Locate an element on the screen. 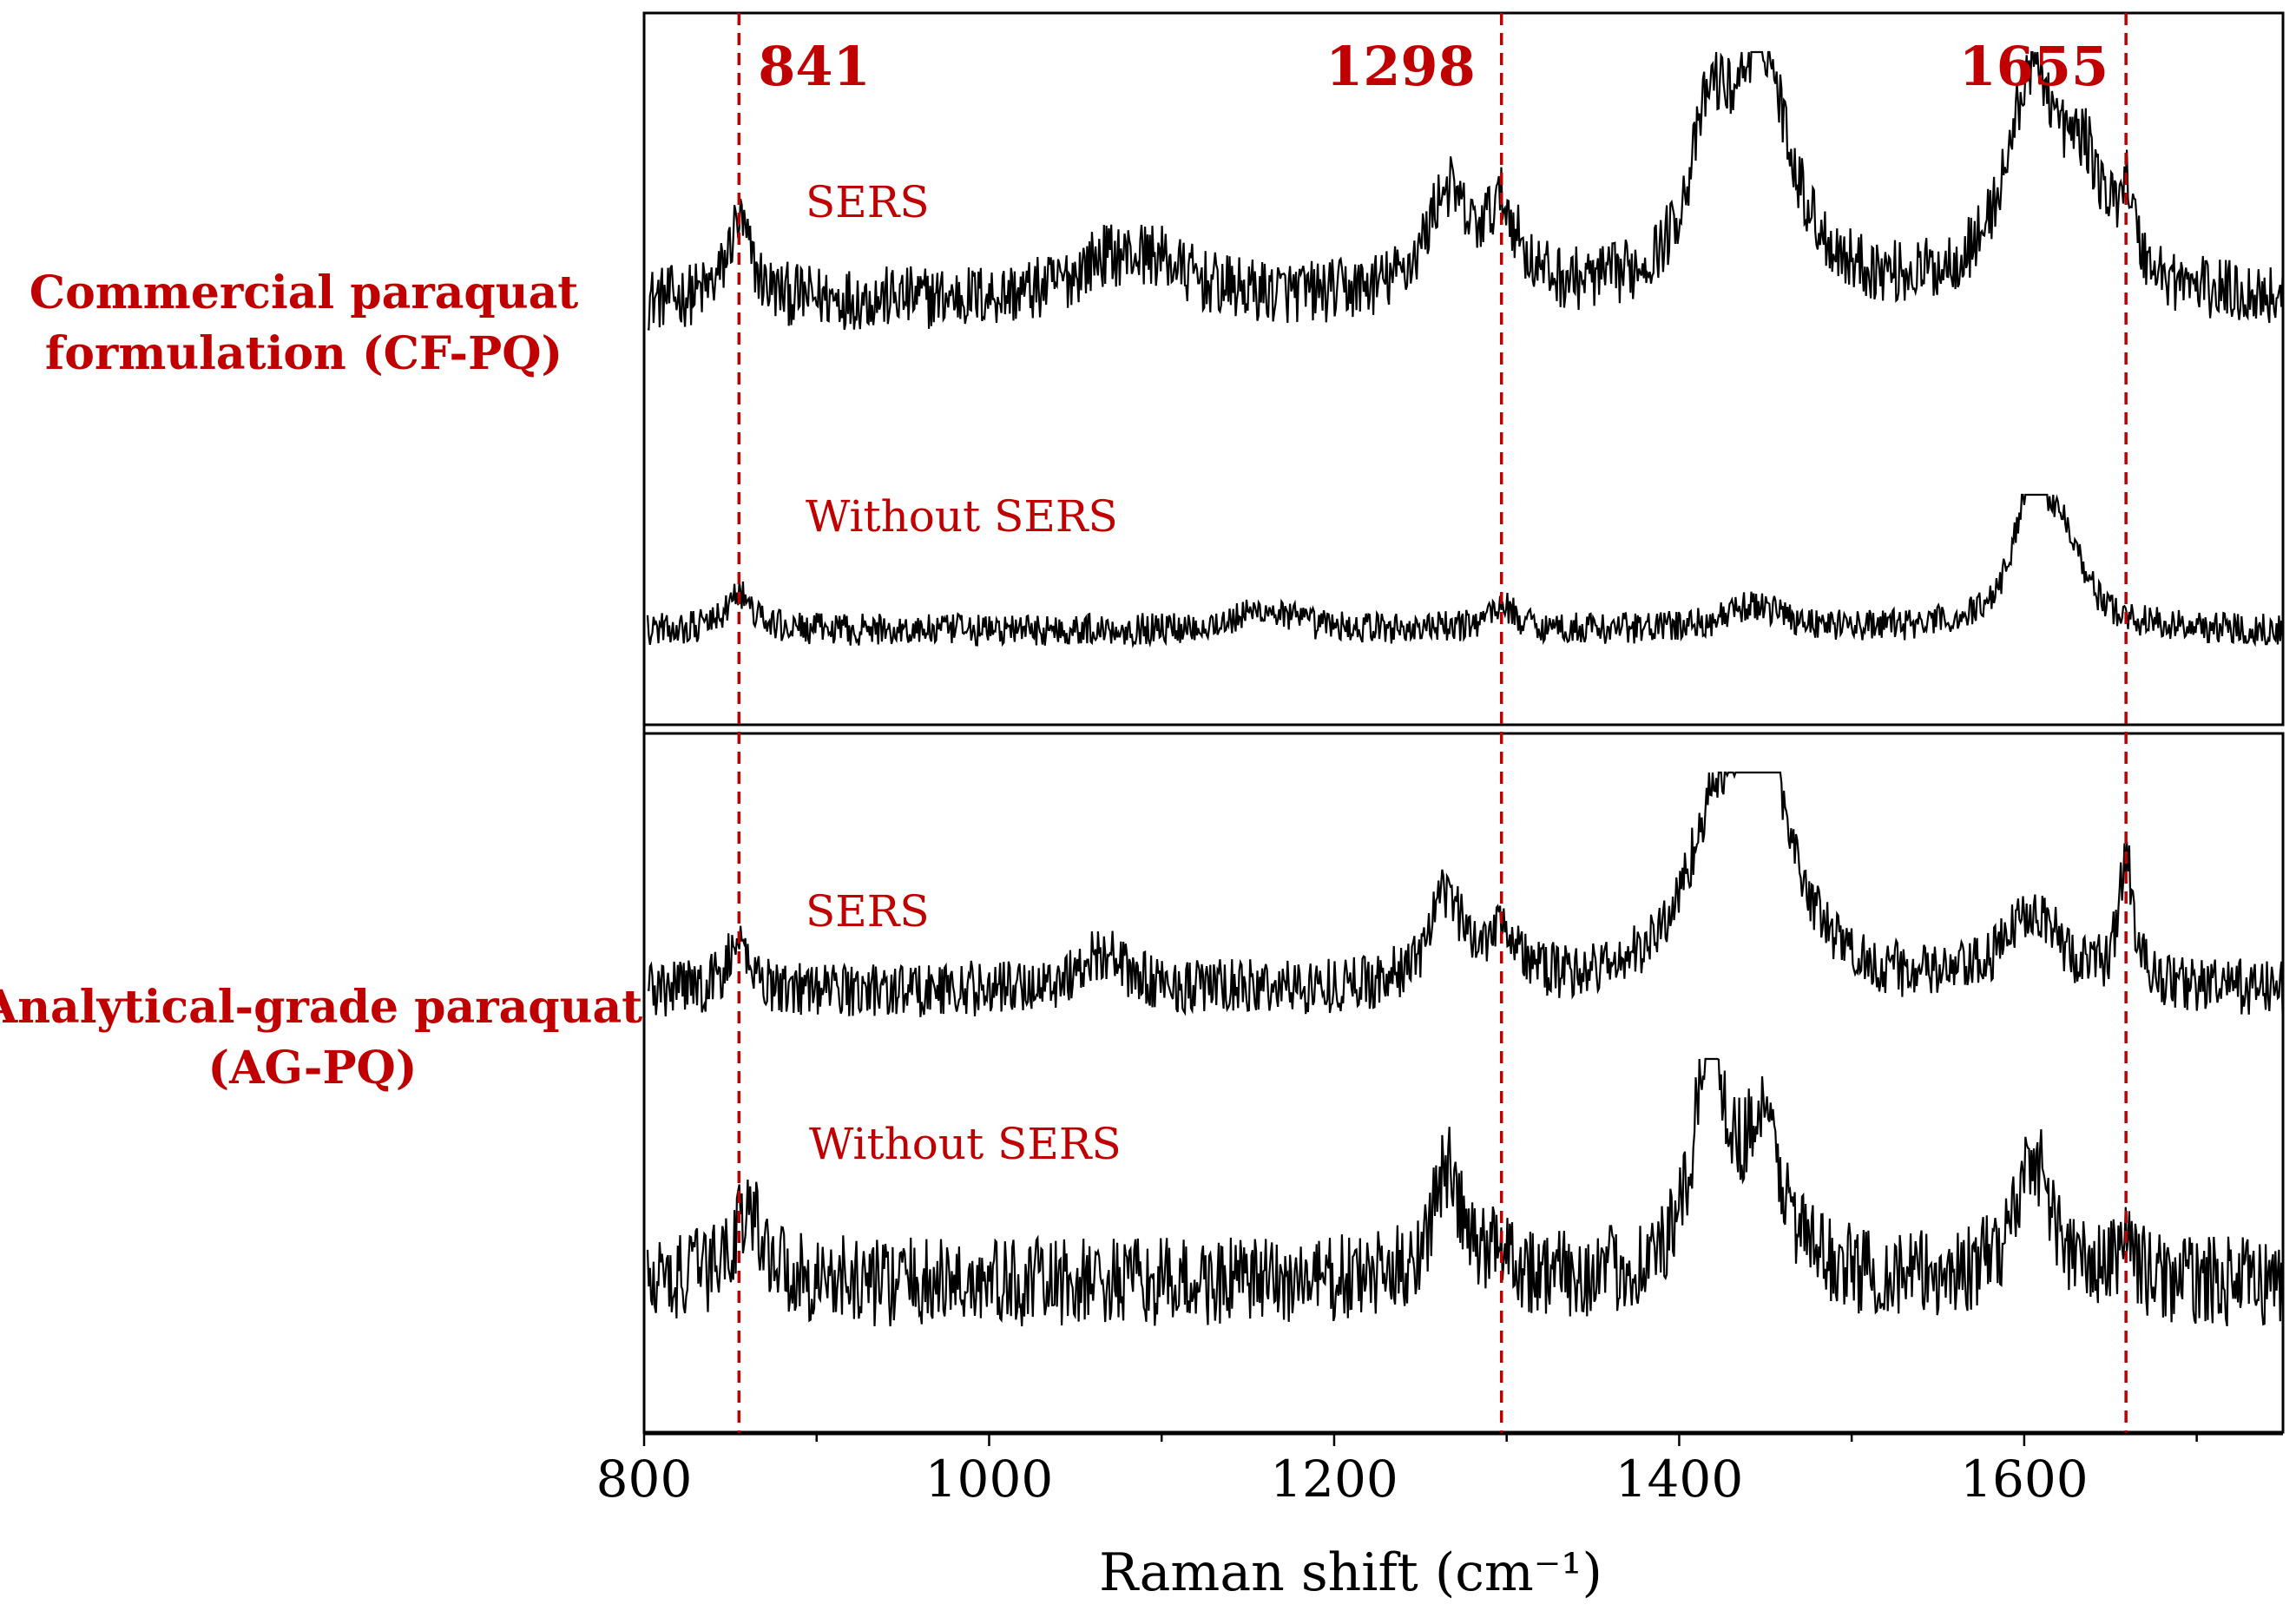 The height and width of the screenshot is (1624, 2296). spectrum-ag-pq-without-sers is located at coordinates (1465, 1192).